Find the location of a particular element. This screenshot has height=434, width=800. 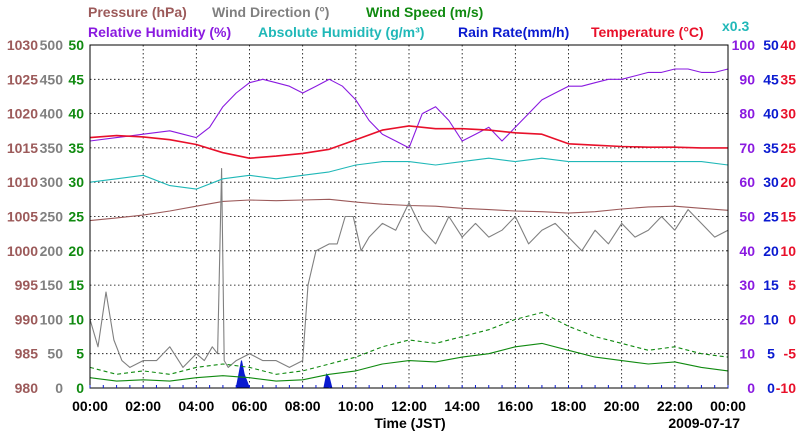

y-tick-label-rain-rate: 30 is located at coordinates (771, 182).